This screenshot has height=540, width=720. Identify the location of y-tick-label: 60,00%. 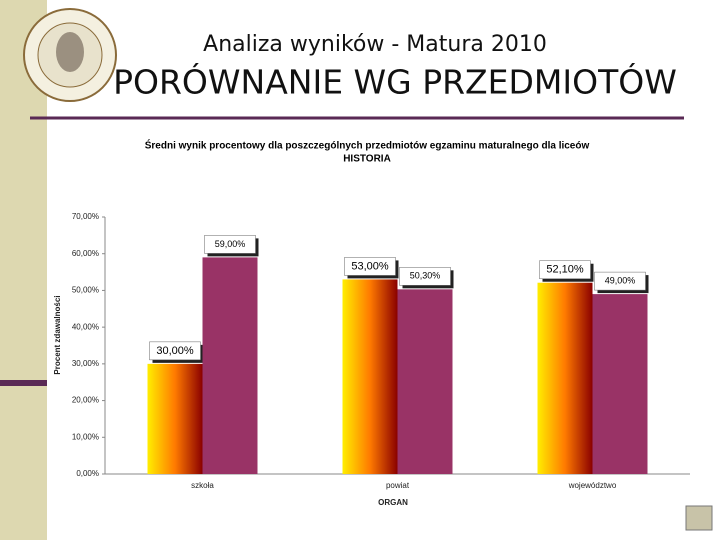
(85, 253).